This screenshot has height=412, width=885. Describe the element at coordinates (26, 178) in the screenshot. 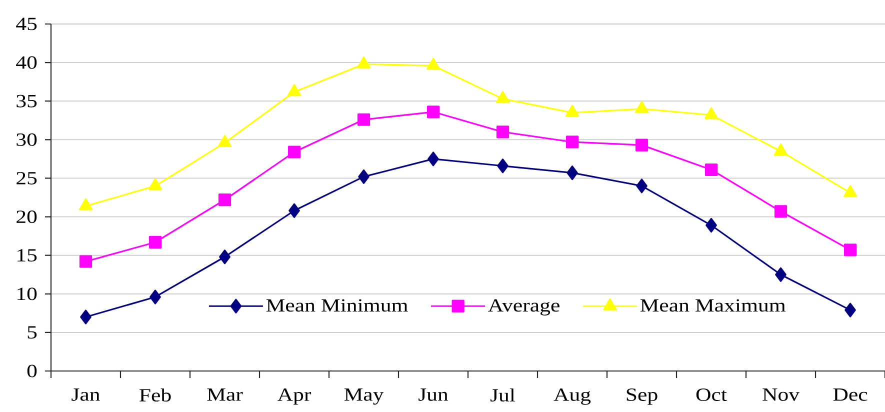

I see `y-tick-label: 25` at that location.